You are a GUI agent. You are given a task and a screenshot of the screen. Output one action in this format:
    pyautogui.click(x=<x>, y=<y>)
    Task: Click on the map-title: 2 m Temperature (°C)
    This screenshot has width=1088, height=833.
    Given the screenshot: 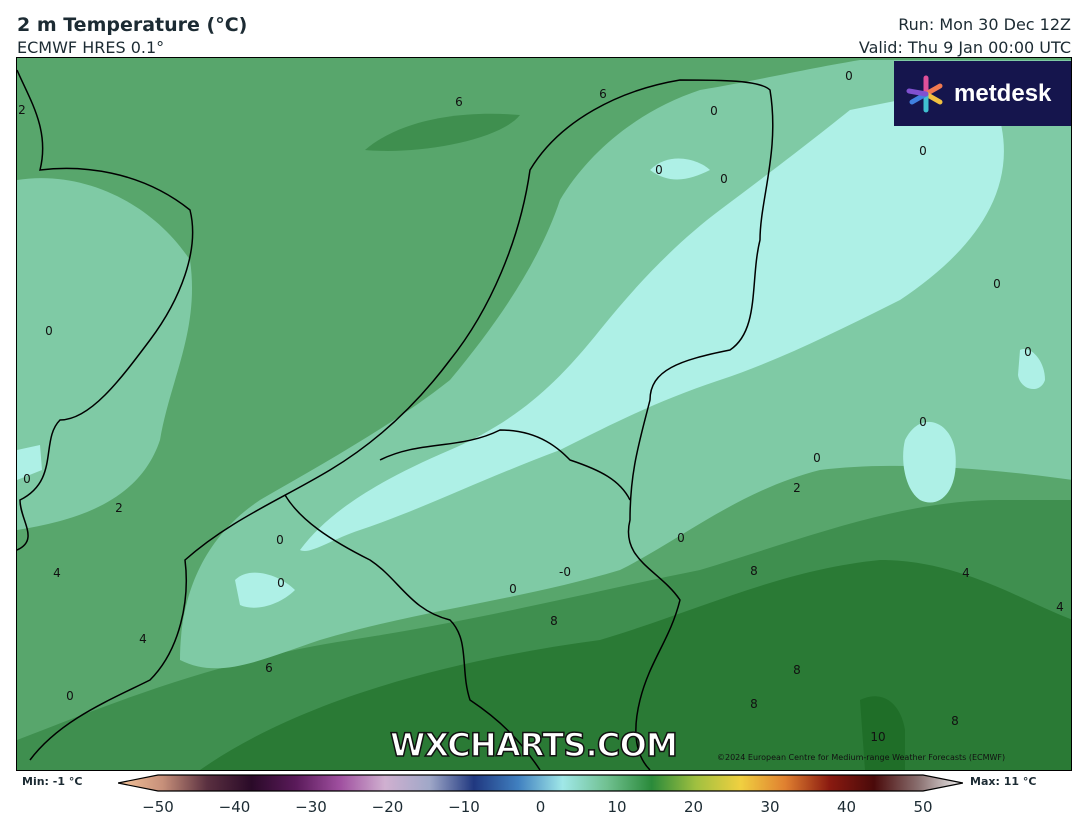 What is the action you would take?
    pyautogui.click(x=132, y=25)
    